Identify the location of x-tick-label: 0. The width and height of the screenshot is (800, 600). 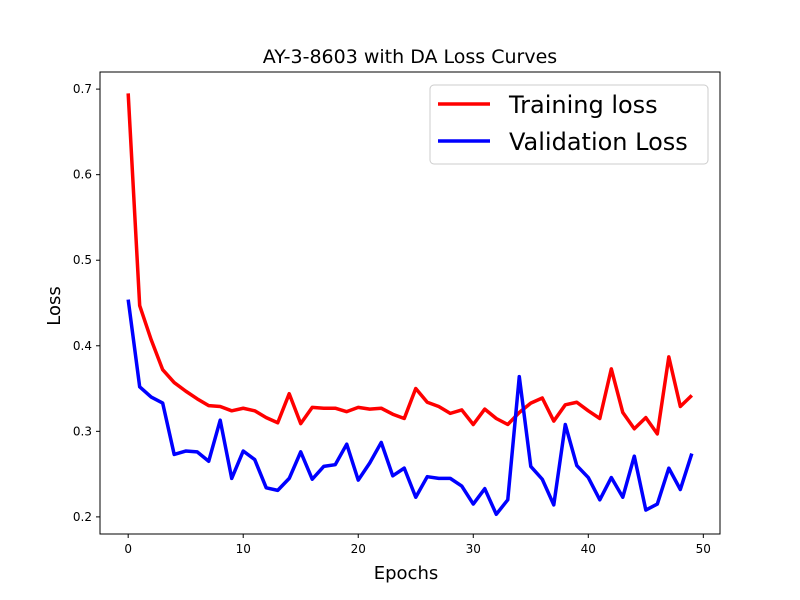
(128, 549).